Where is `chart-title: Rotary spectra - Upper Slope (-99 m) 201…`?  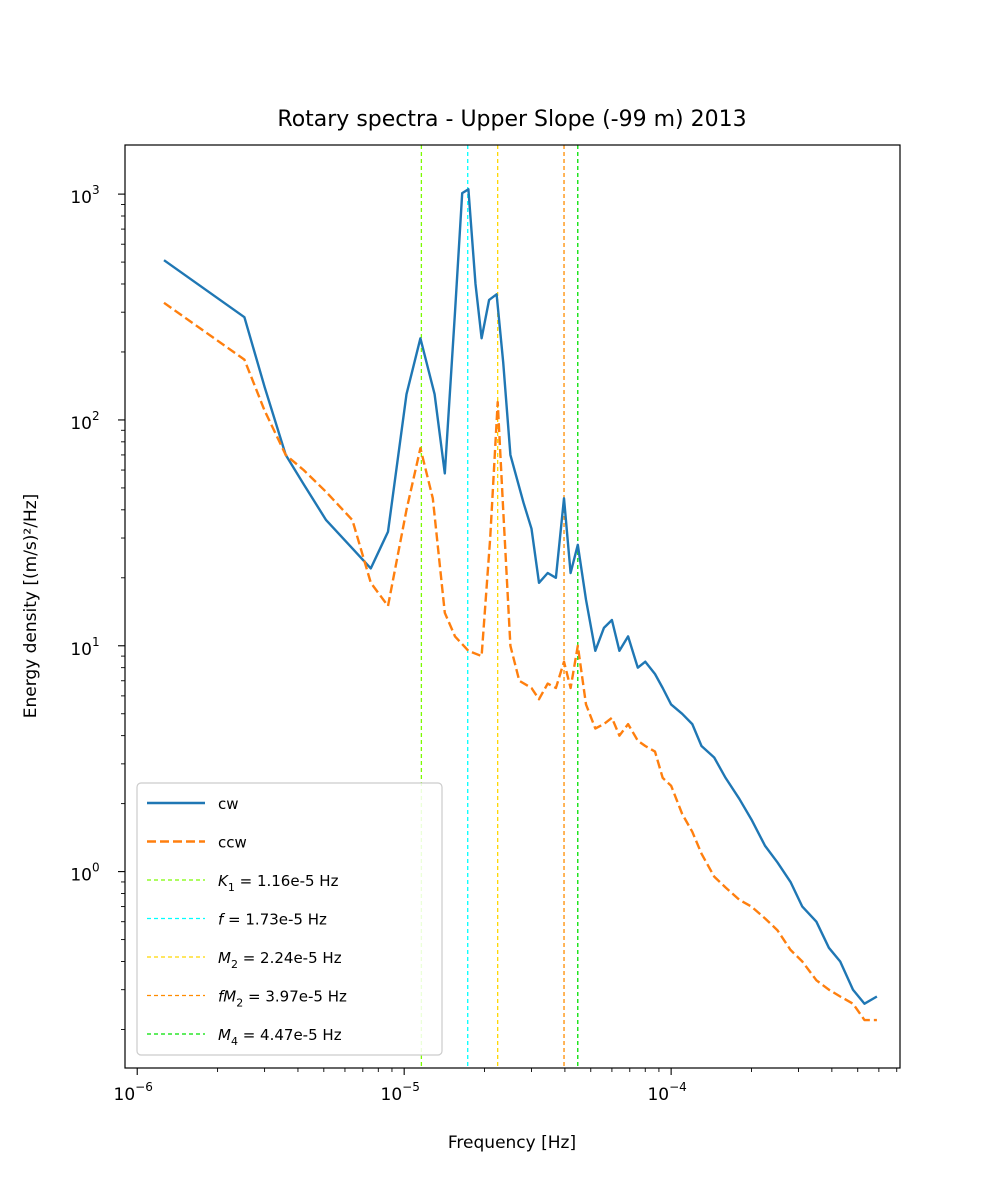
chart-title: Rotary spectra - Upper Slope (-99 m) 201… is located at coordinates (511, 119).